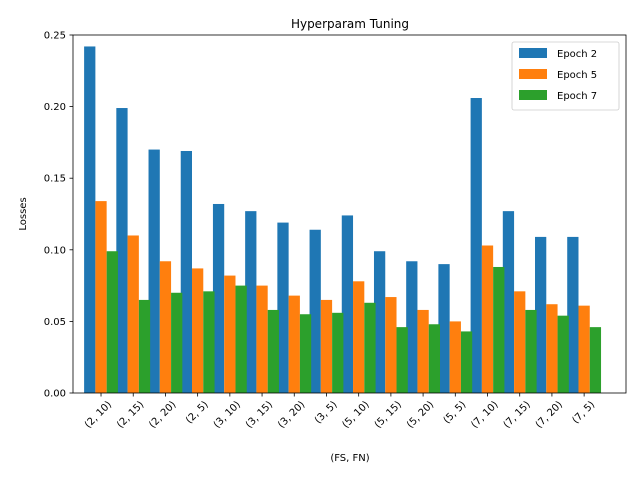 The height and width of the screenshot is (480, 640). Describe the element at coordinates (577, 75) in the screenshot. I see `legend-label: Epoch 5` at that location.